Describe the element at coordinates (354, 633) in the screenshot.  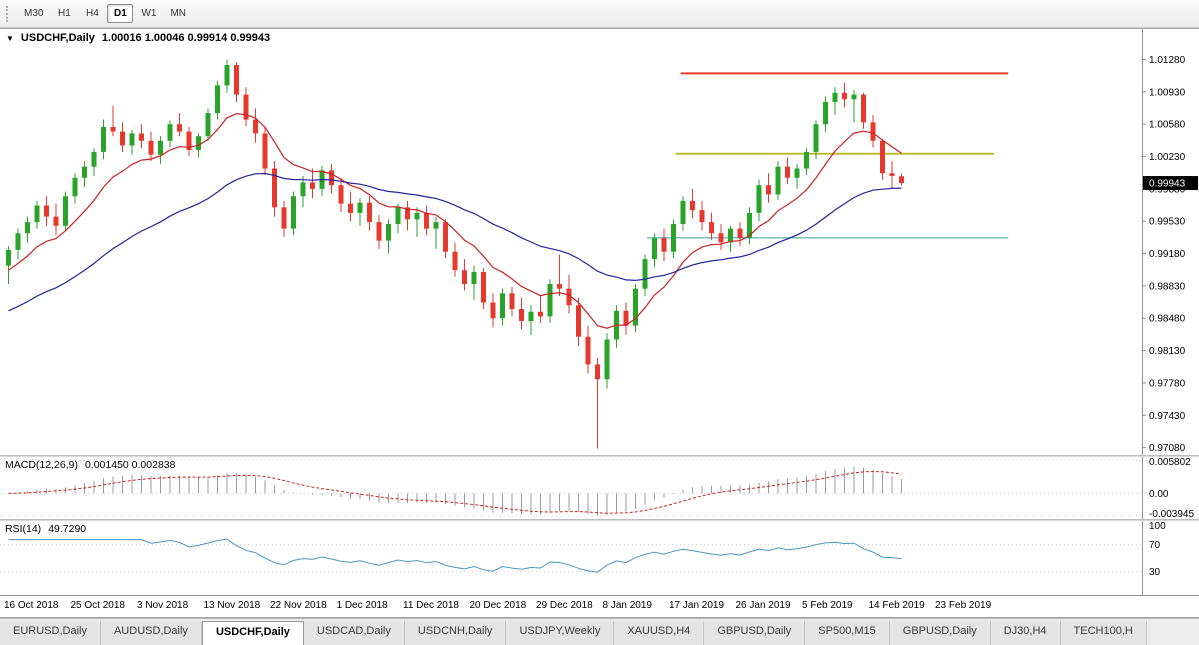
I see `chart-tab-usdcad-daily: USDCAD,Daily` at that location.